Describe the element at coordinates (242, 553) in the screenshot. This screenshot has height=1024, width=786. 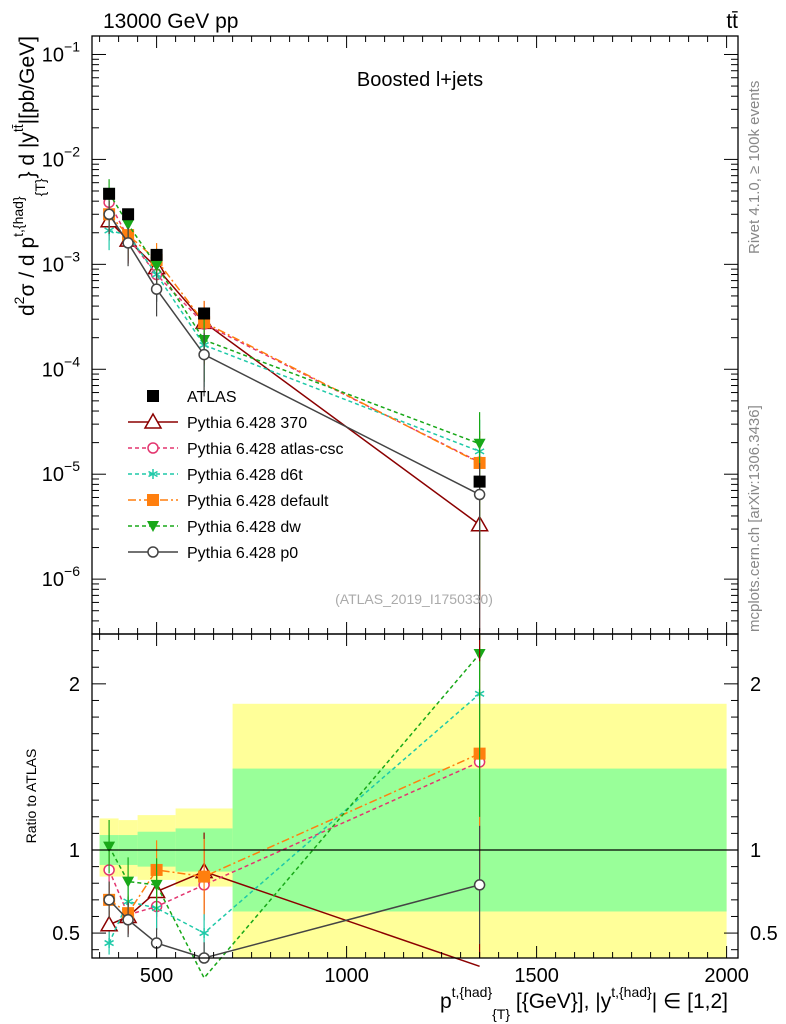
I see `legend-label: Pythia 6.428 p0` at that location.